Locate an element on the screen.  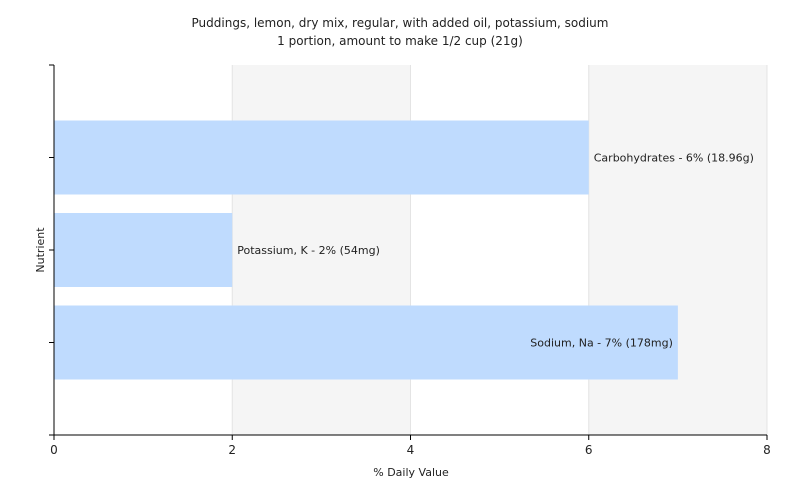
chart-subtitle: 1 portion, amount to make 1/2 cup (21g) is located at coordinates (400, 41).